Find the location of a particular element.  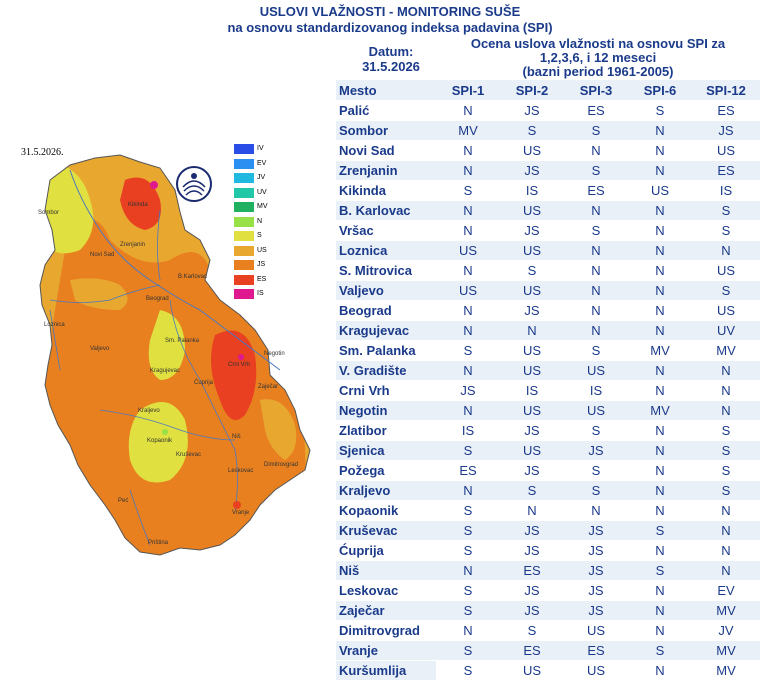

legend-label: JS is located at coordinates (261, 264).